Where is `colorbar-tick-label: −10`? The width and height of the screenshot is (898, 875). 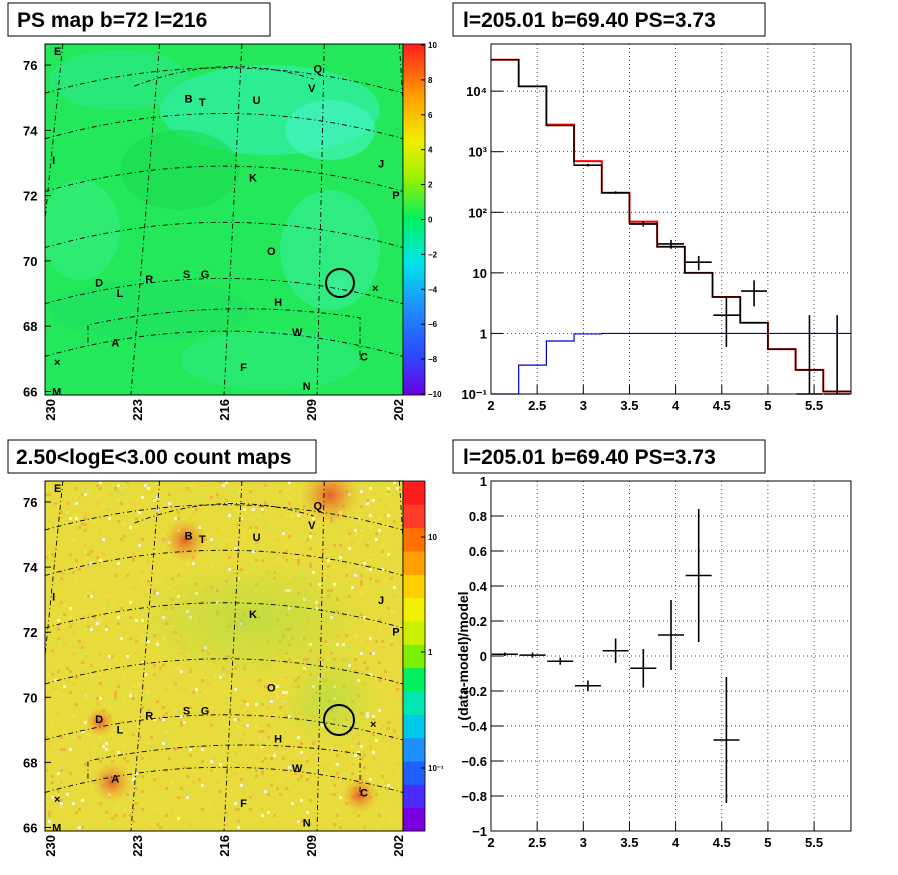 colorbar-tick-label: −10 is located at coordinates (435, 394).